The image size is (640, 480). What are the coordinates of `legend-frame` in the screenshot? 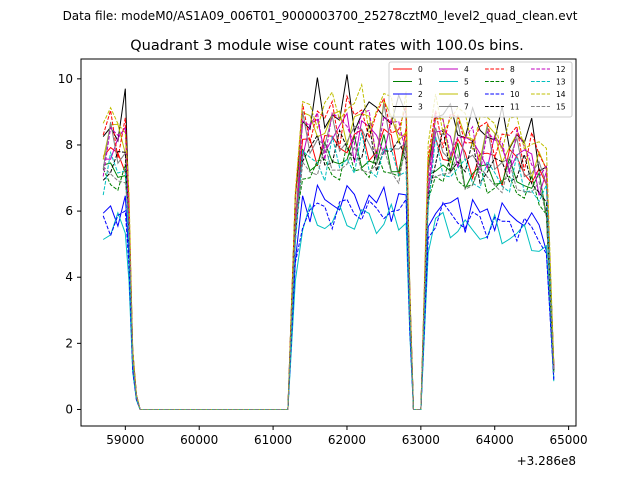 It's located at (480, 89).